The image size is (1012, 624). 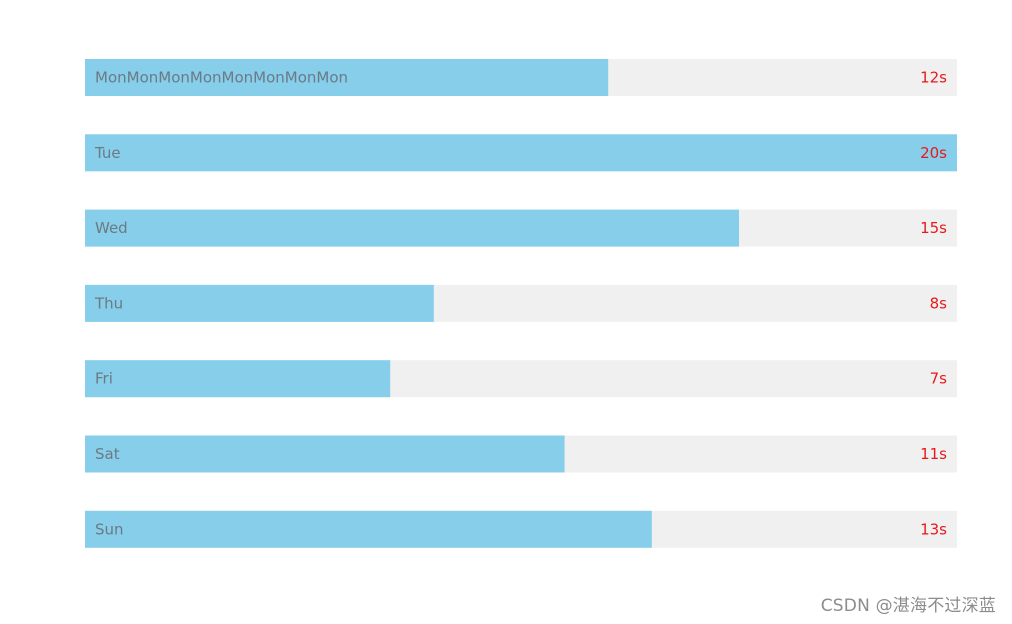 I want to click on watermark-text: CSDN @湛海不过深蓝, so click(x=908, y=606).